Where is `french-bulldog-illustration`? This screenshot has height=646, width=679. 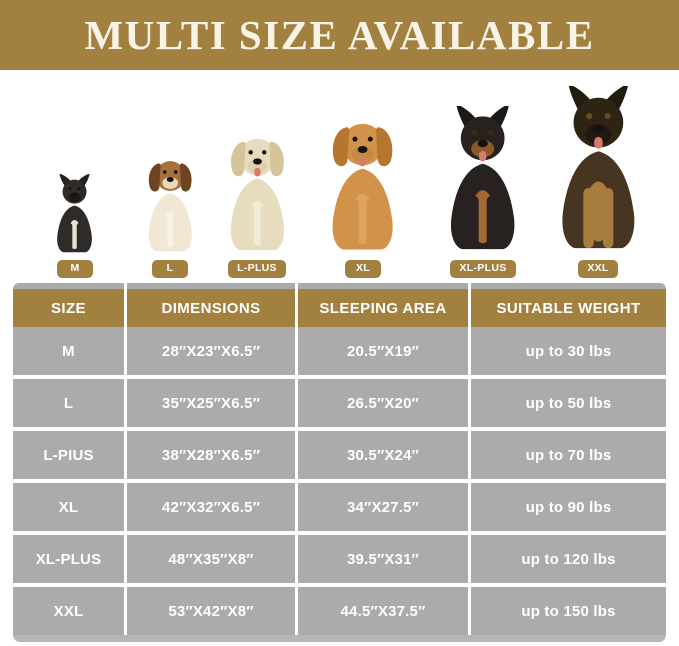 french-bulldog-illustration is located at coordinates (75, 213).